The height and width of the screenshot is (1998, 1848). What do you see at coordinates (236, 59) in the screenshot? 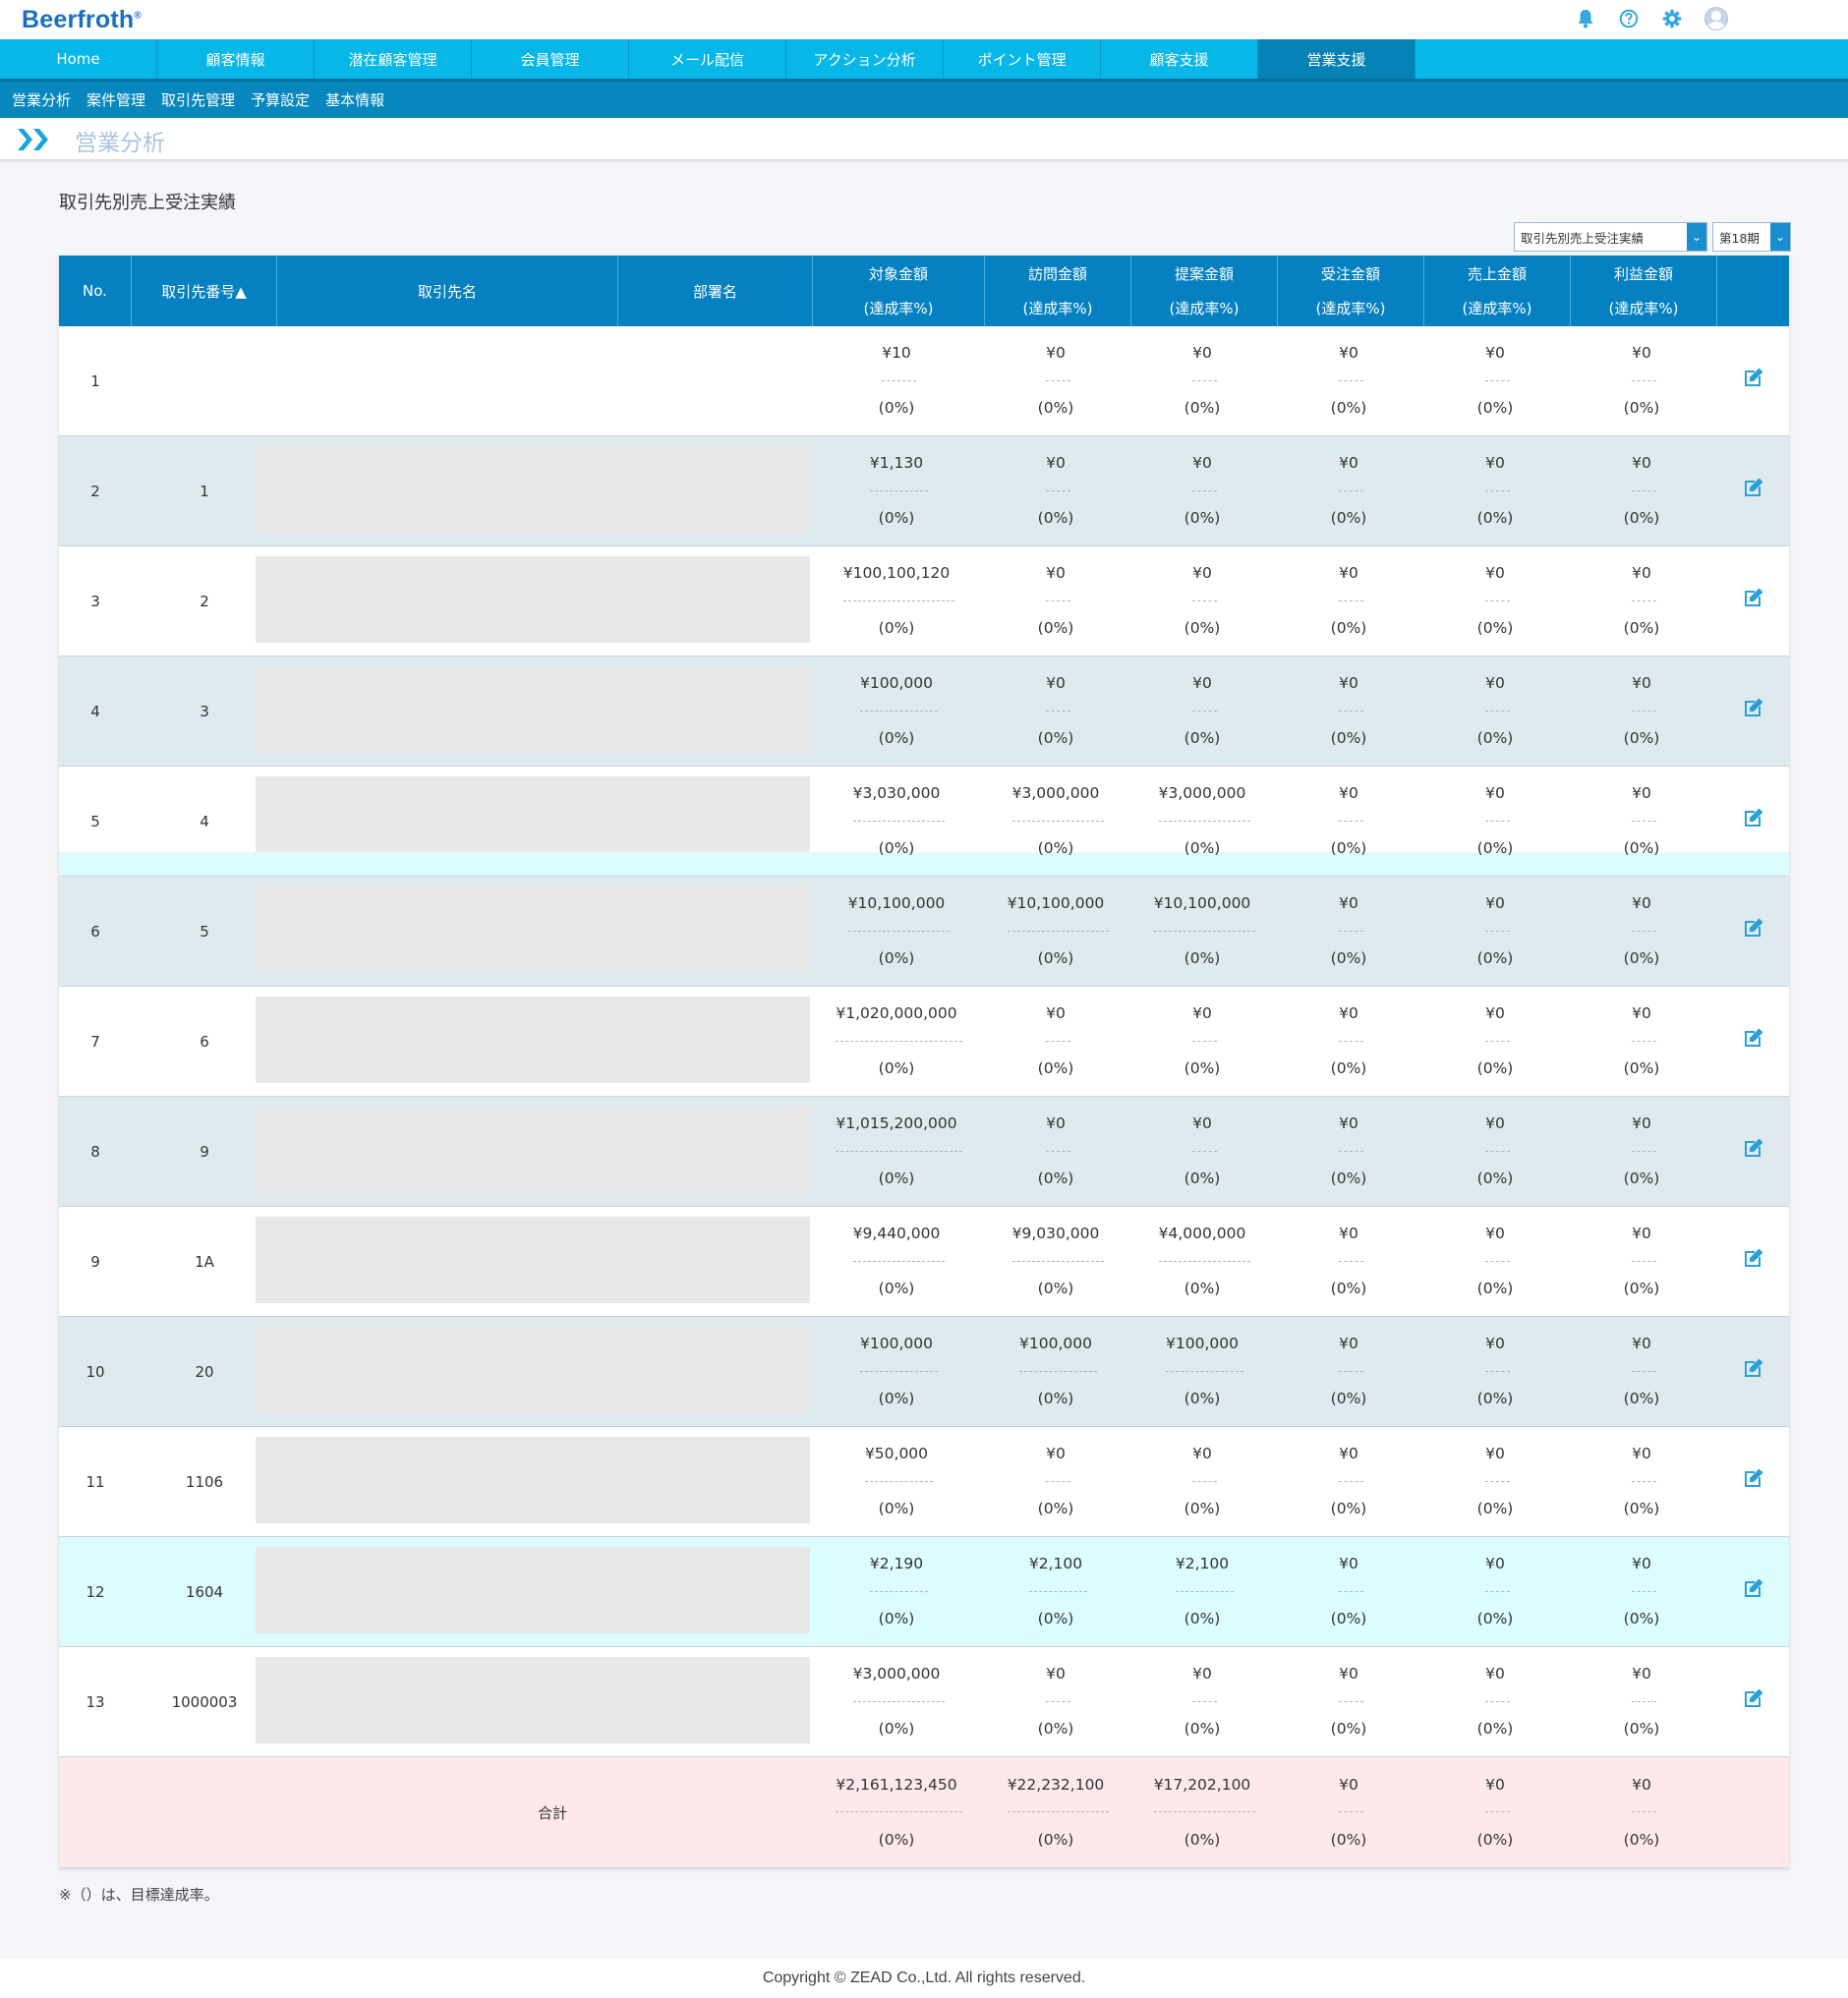
I see `nav-customer-info: 顧客情報` at bounding box center [236, 59].